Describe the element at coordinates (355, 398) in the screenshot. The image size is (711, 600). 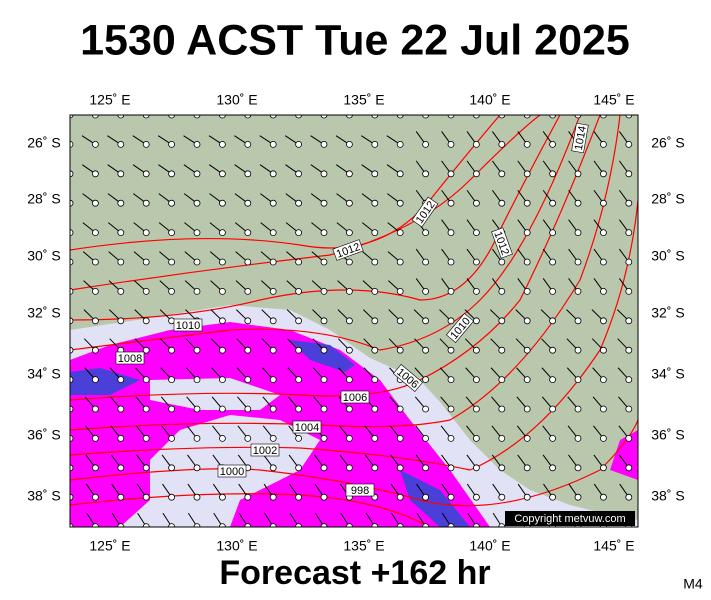
I see `isobar-value: 1006` at that location.